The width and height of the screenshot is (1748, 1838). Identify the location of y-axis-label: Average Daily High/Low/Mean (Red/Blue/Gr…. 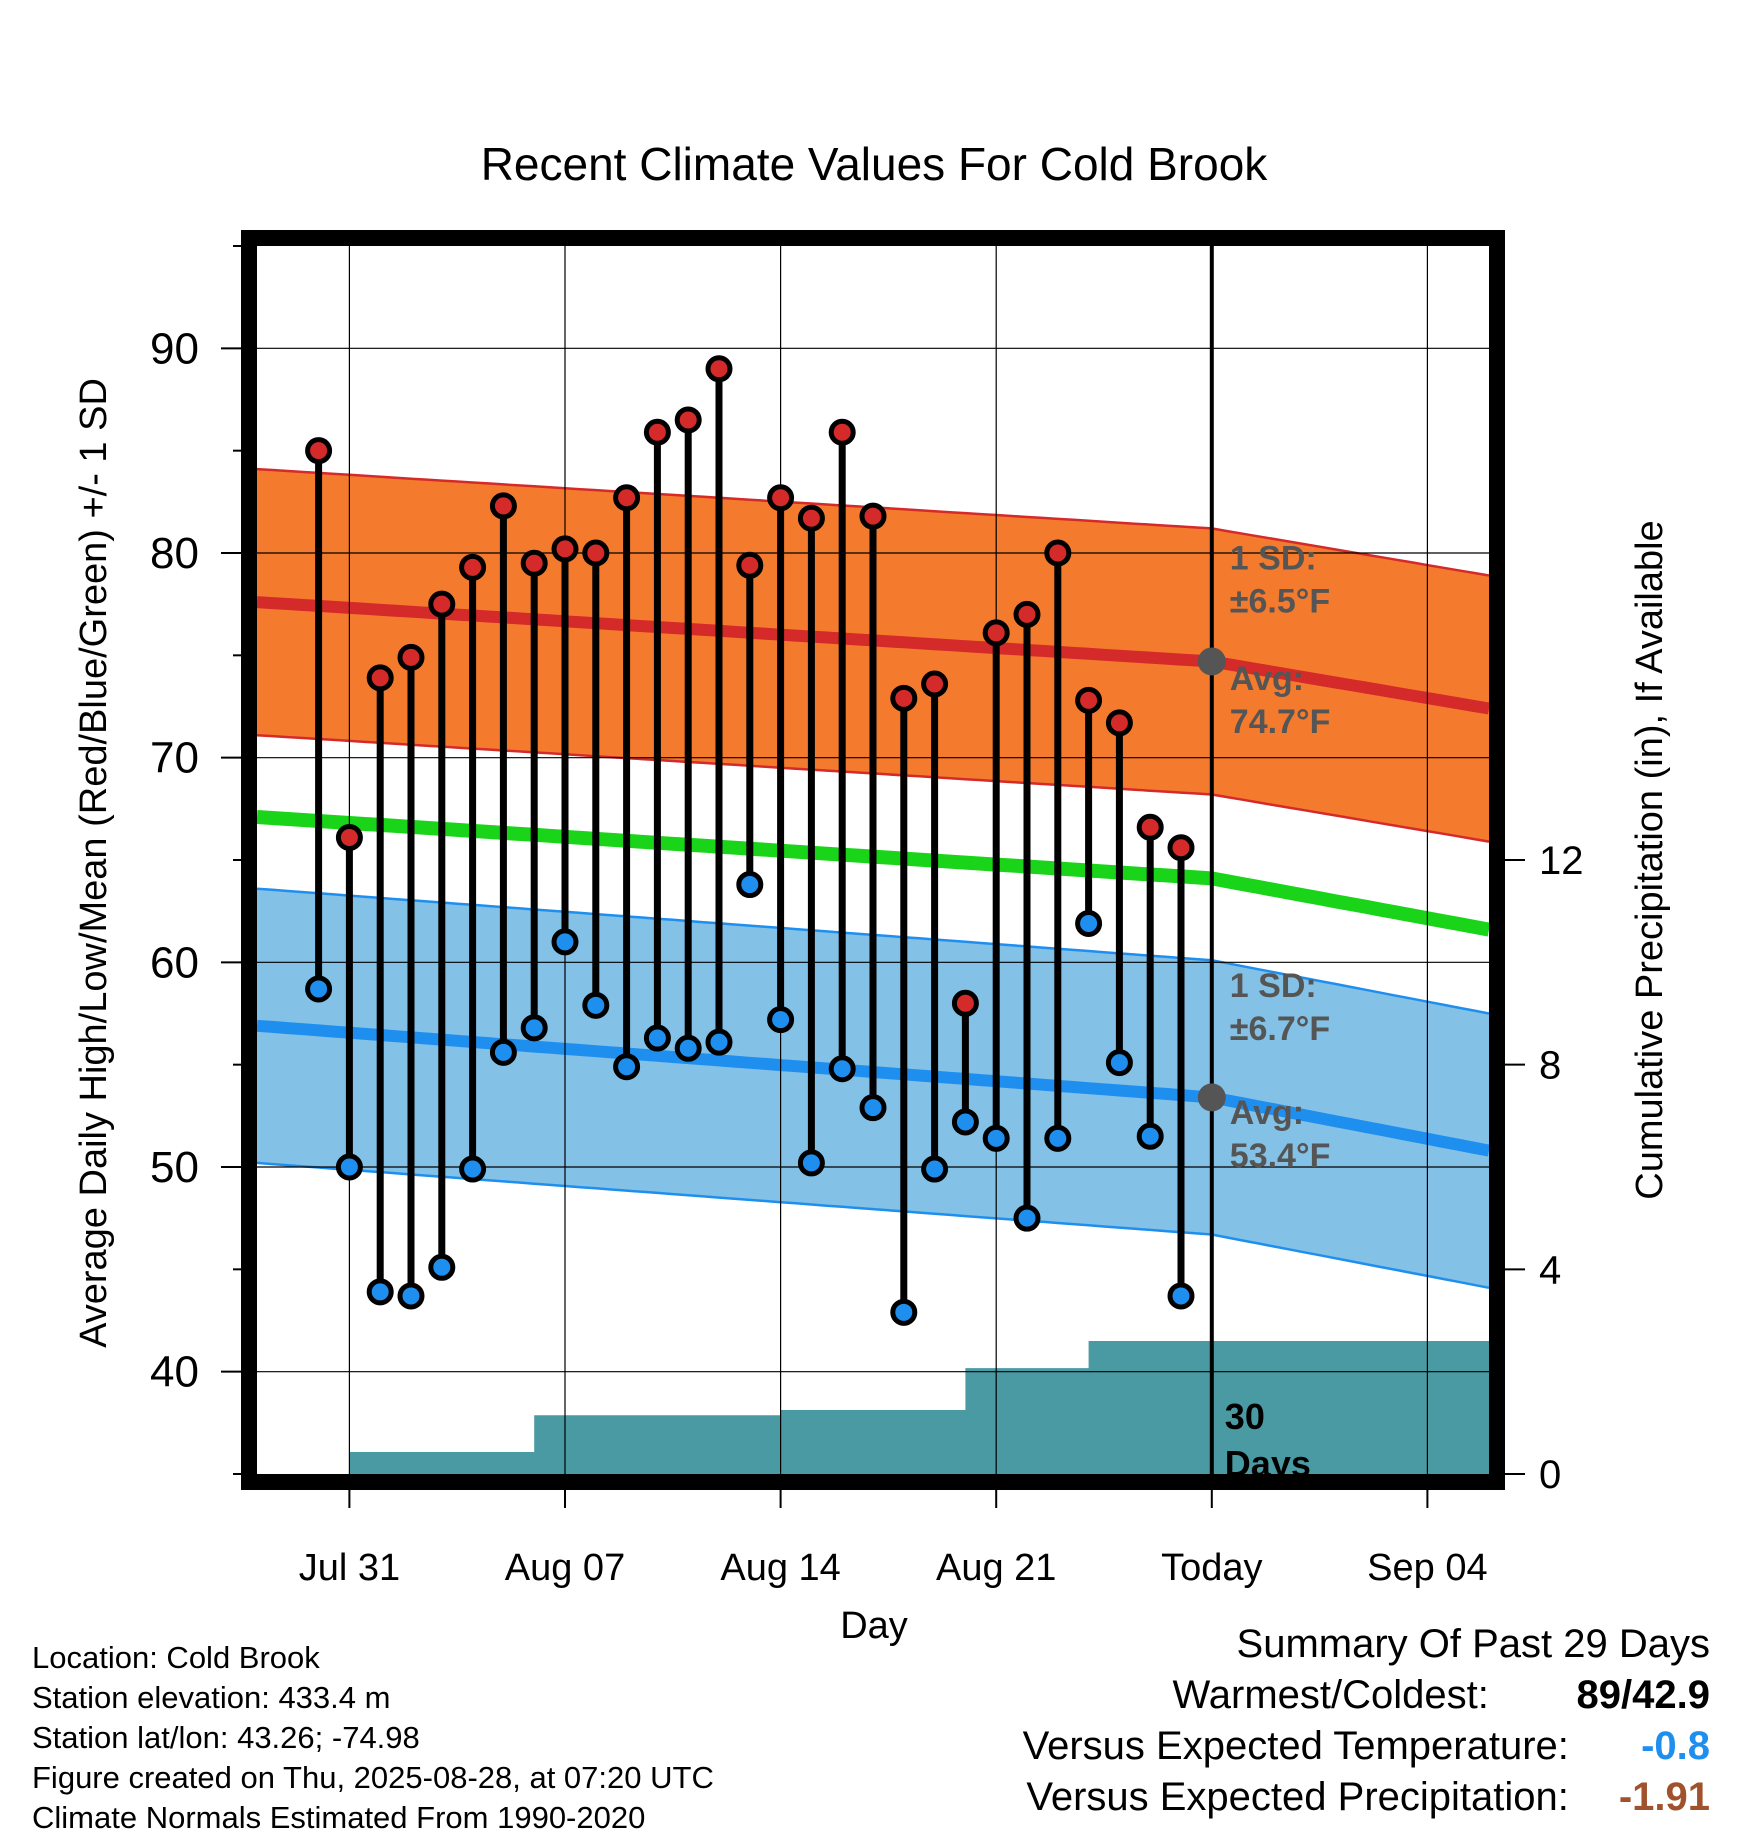
(94, 863).